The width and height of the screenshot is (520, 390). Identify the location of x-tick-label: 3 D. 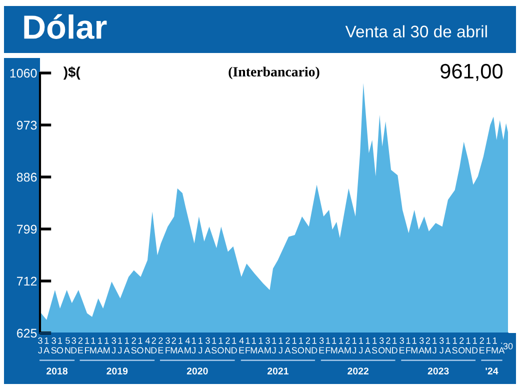
(74, 345).